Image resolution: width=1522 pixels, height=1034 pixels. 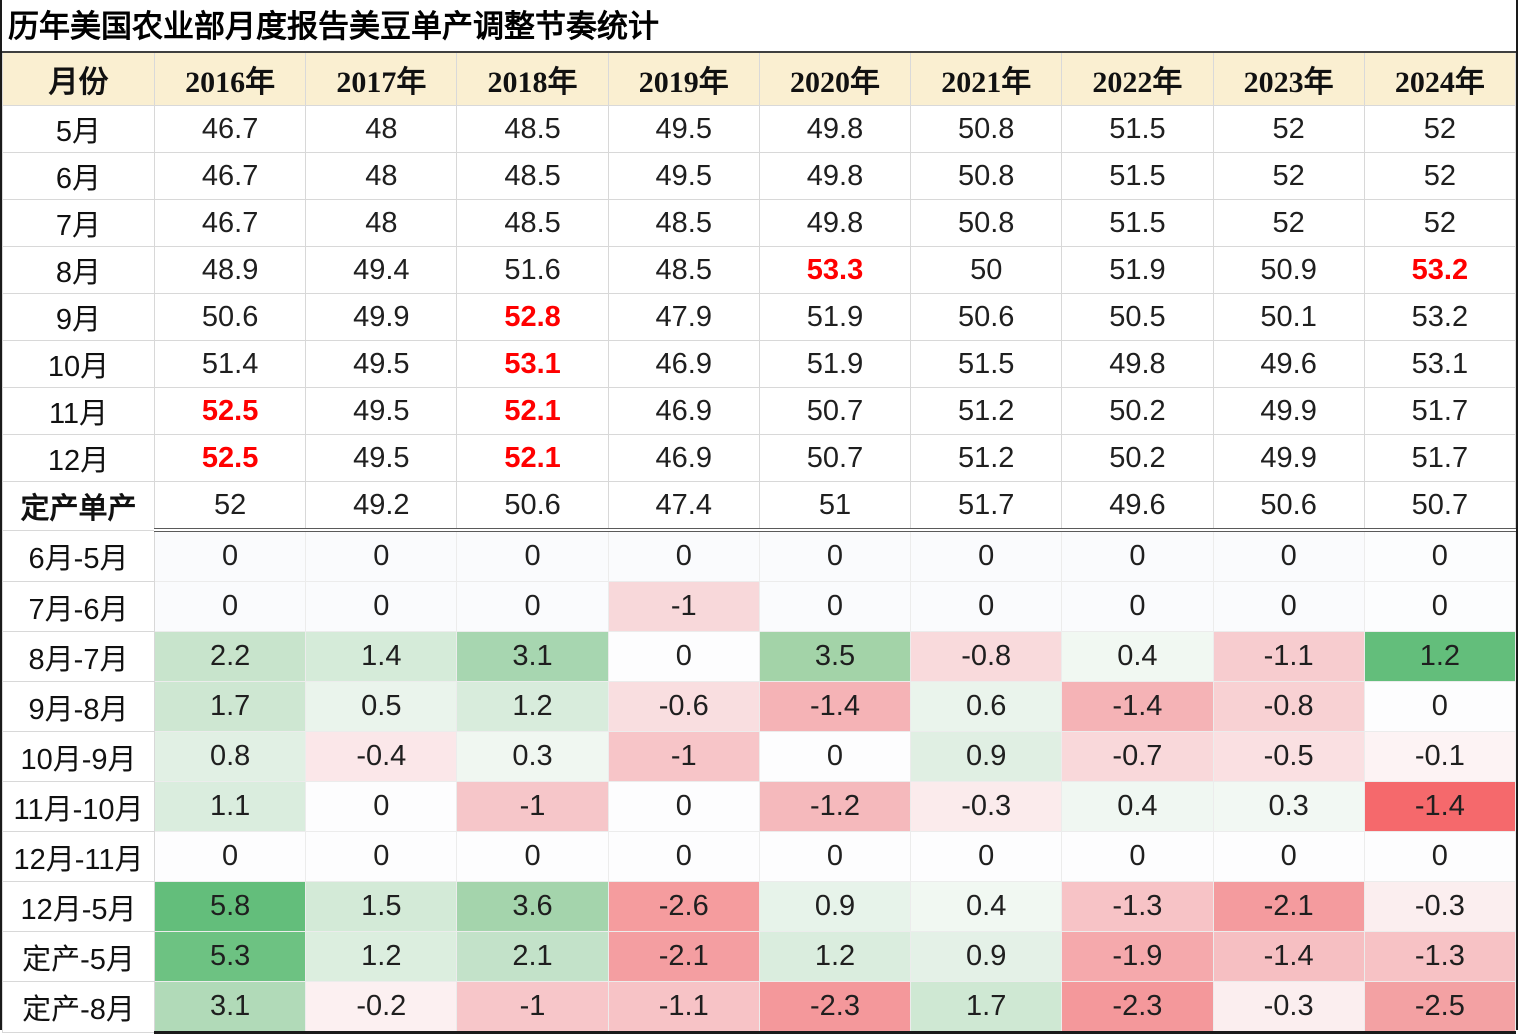 What do you see at coordinates (1137, 807) in the screenshot?
I see `diff-cell: 0.4` at bounding box center [1137, 807].